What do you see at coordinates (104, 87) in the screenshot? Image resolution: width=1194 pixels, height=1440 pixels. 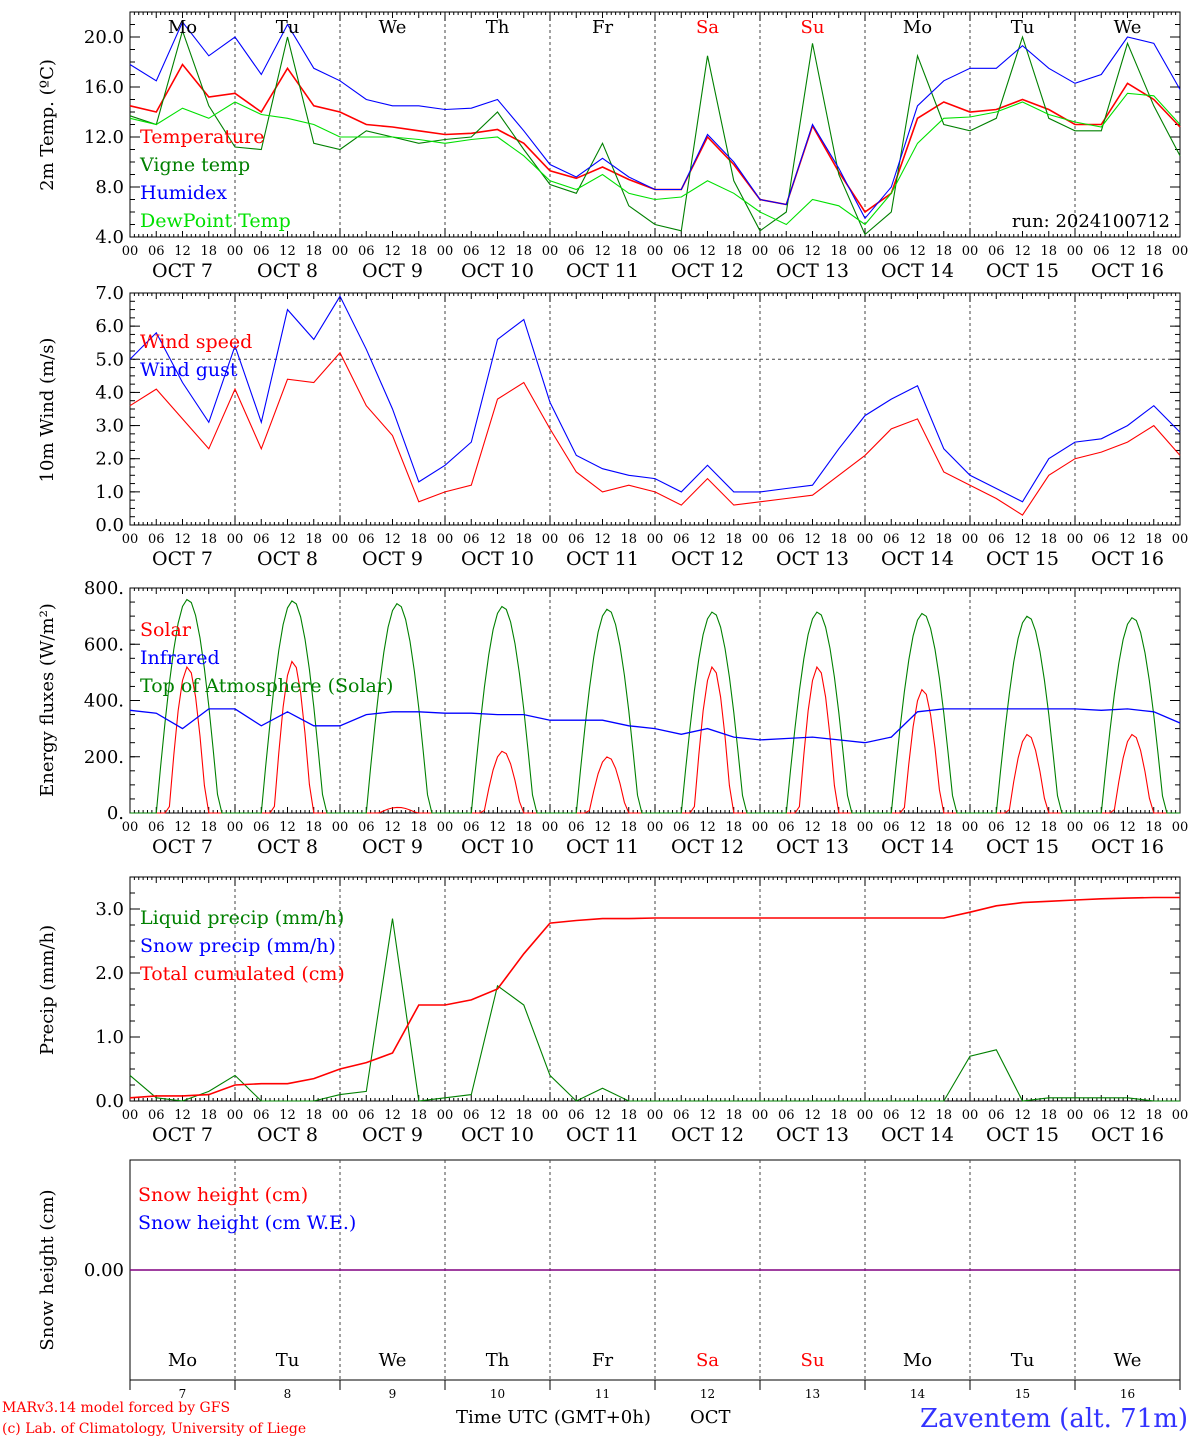 I see `y-tick-label: 16.0` at bounding box center [104, 87].